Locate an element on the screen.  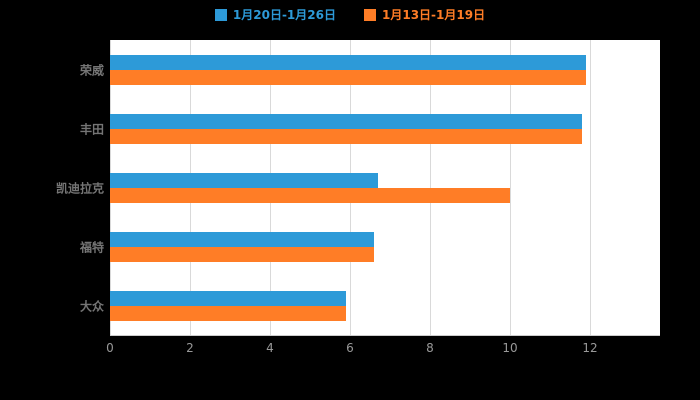
legend-item-0: 1月20日-1月26日 is located at coordinates (275, 14).